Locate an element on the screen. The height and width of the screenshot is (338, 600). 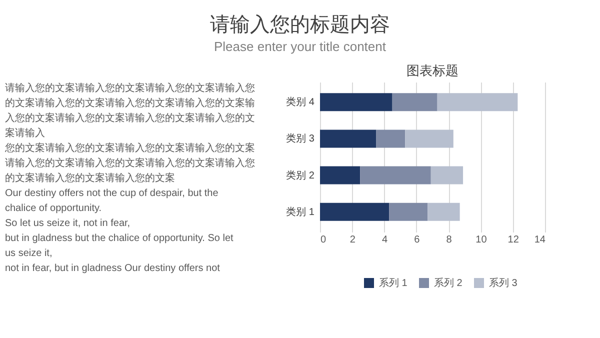
text: not in fear, but in gladness Our destiny offers not is located at coordinates (112, 268).